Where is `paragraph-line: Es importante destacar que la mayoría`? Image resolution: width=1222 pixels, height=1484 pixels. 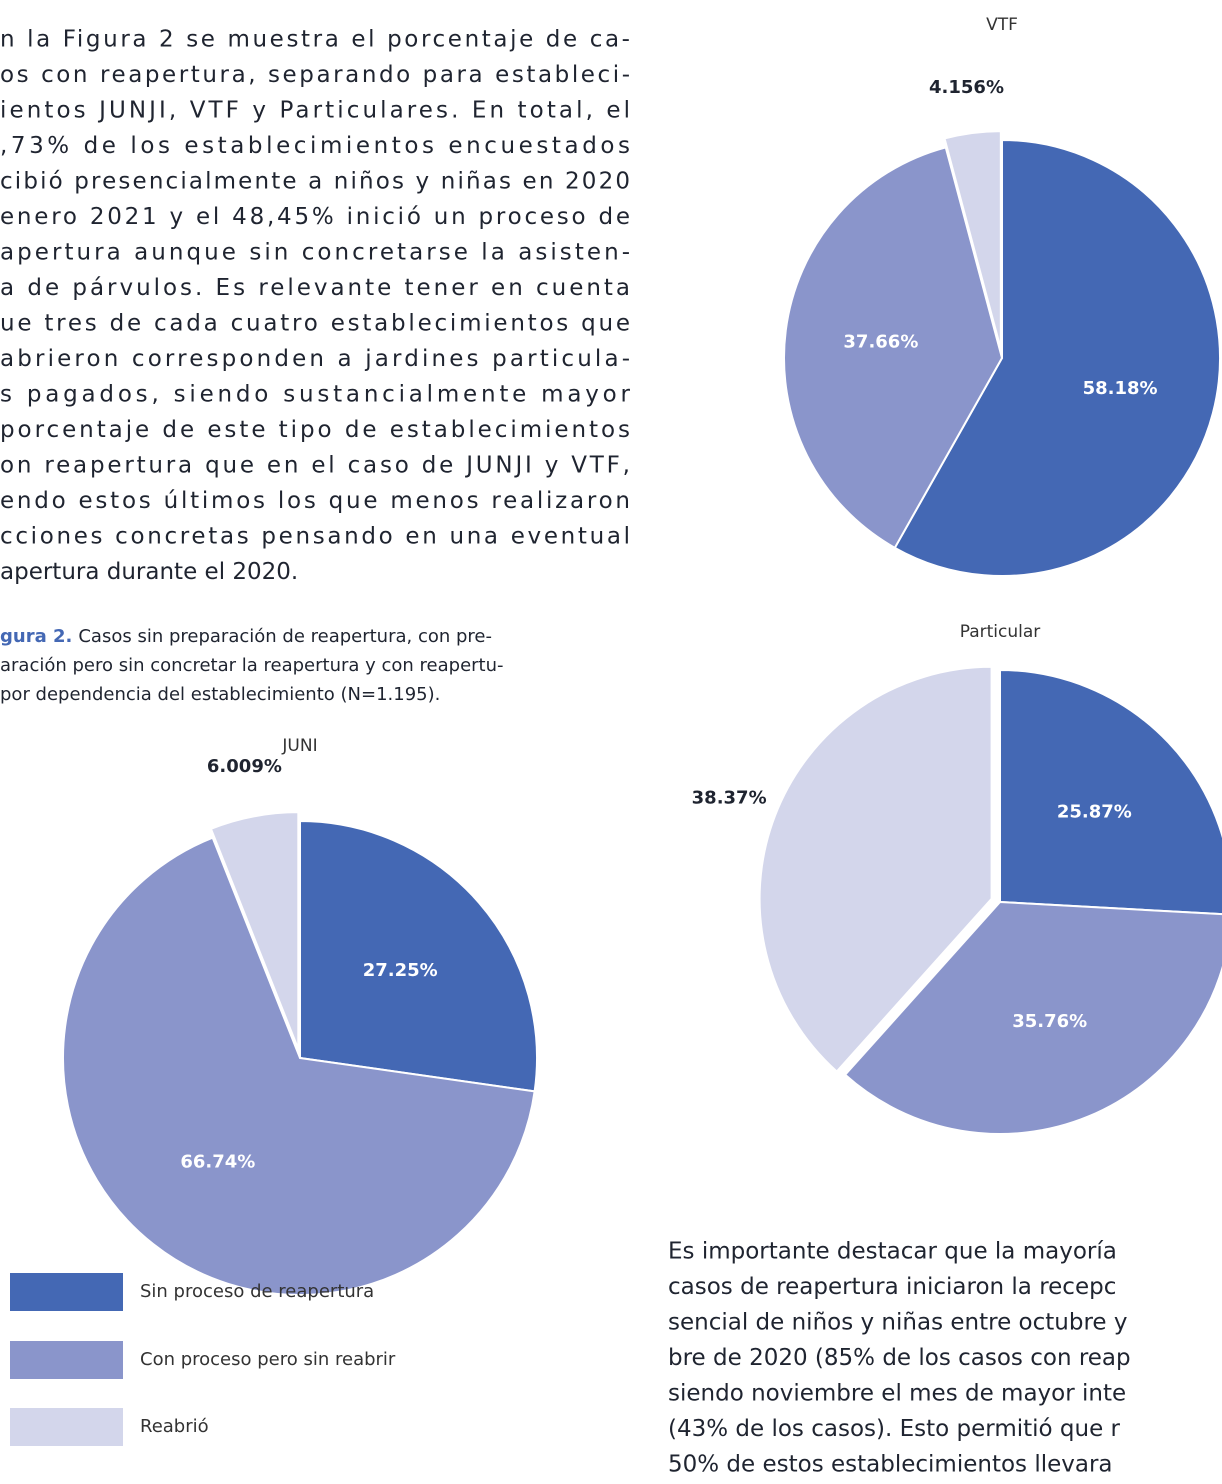
paragraph-line: Es importante destacar que la mayoría is located at coordinates (892, 1252).